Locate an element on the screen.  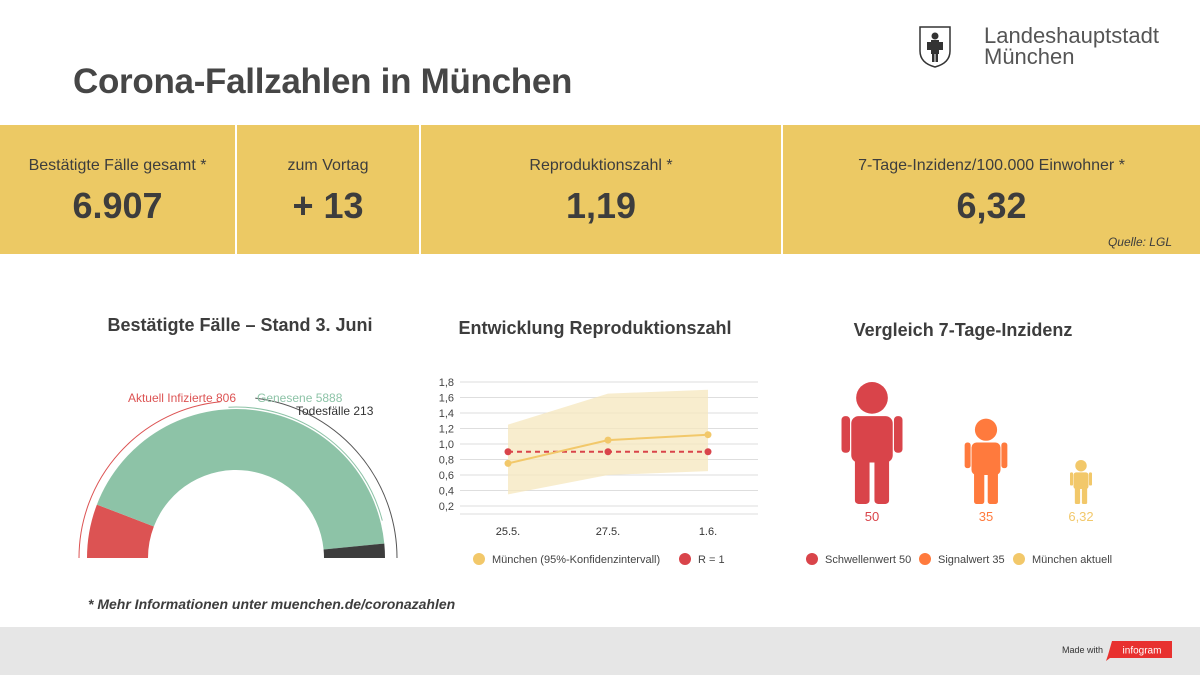
kpi-label: Reproduktionszahl * is located at coordinates (601, 165).